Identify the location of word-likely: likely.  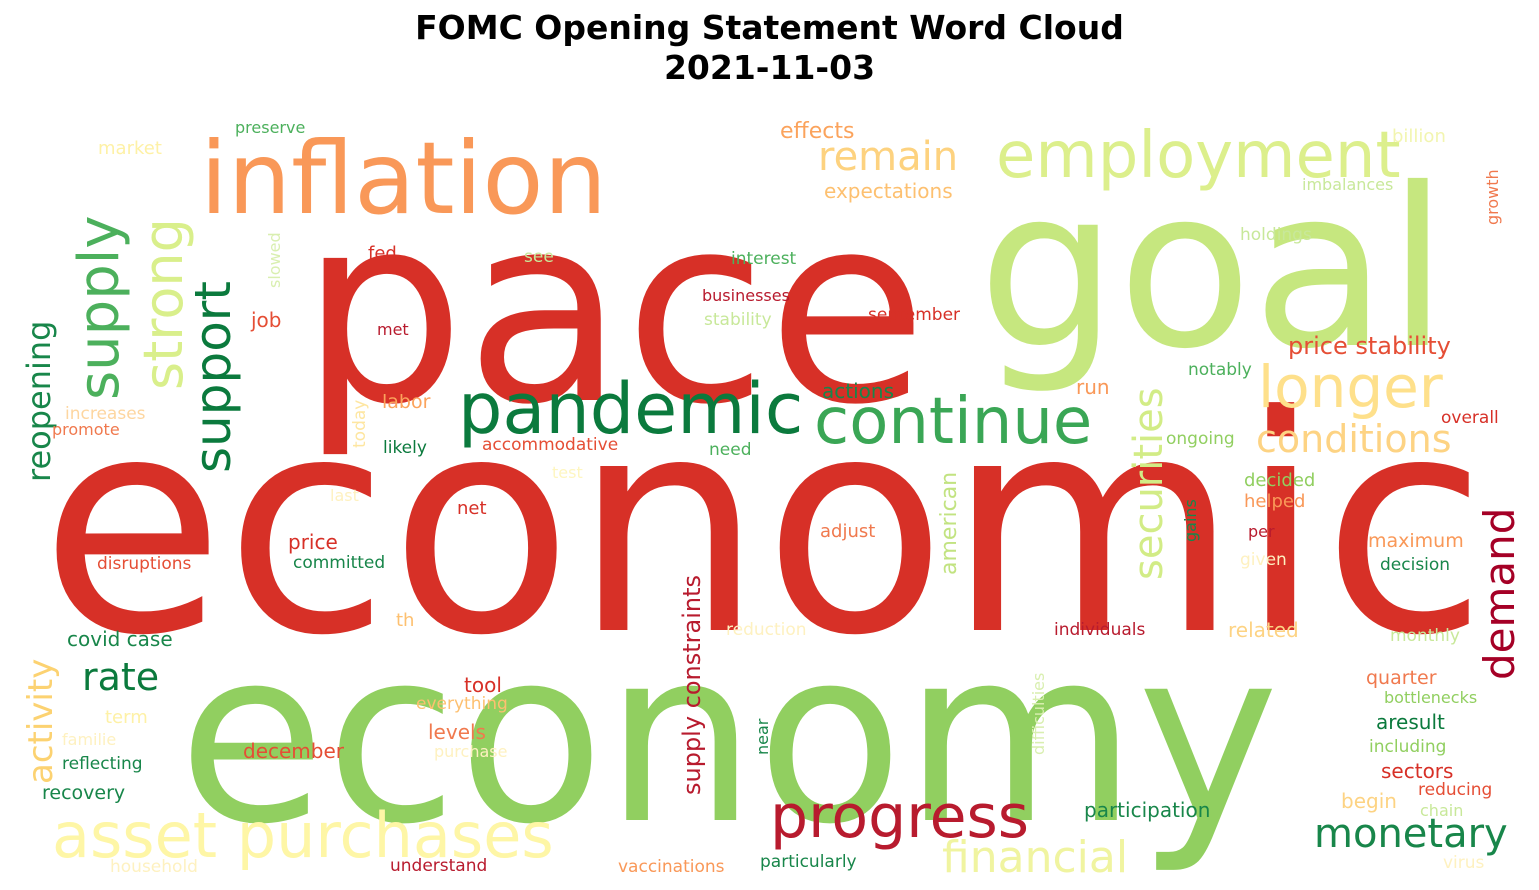
(405, 448).